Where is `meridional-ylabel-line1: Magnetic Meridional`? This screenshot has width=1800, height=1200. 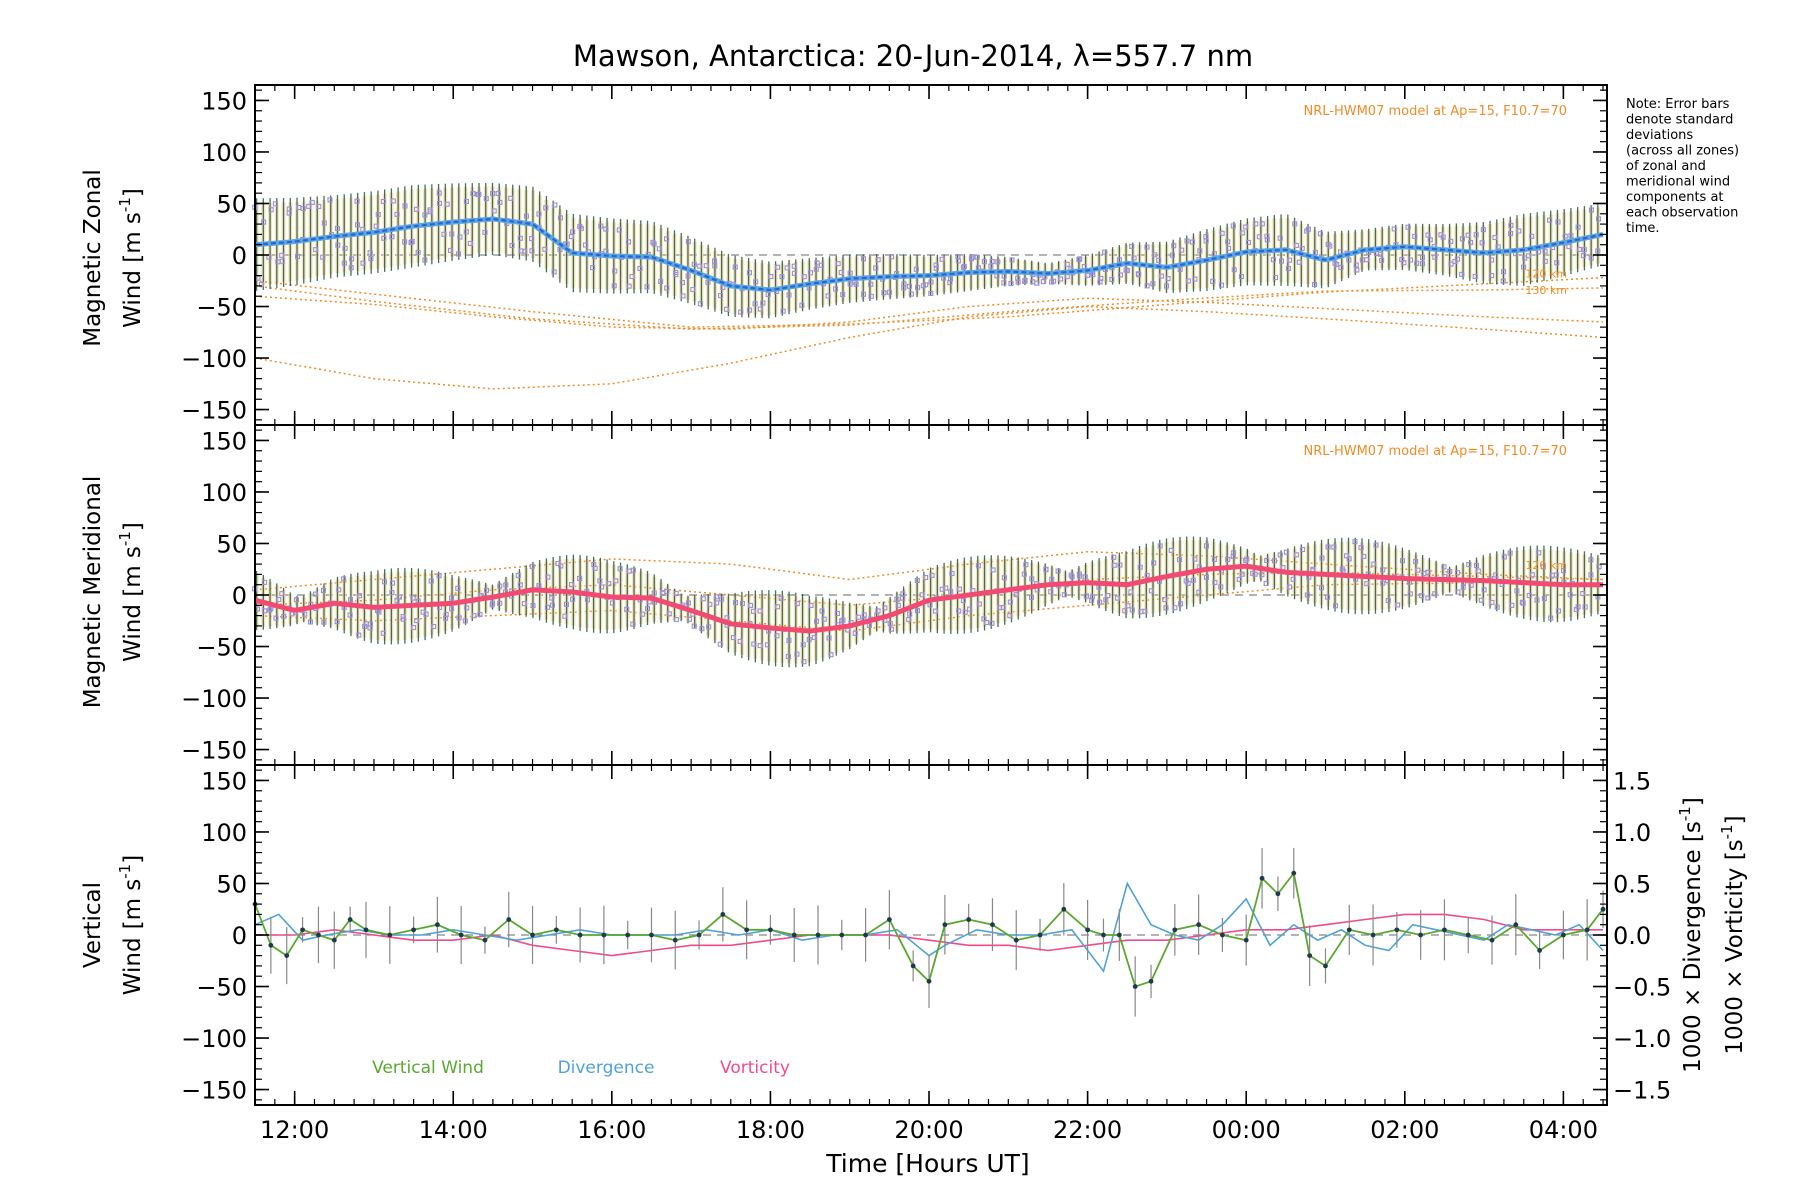
meridional-ylabel-line1: Magnetic Meridional is located at coordinates (93, 592).